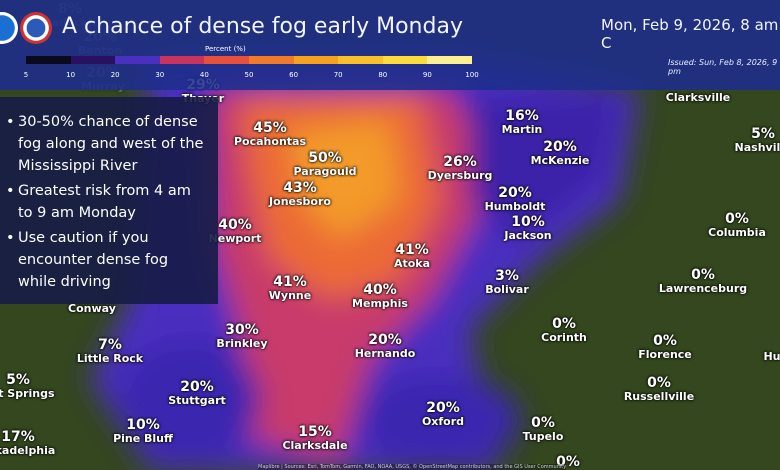  What do you see at coordinates (294, 75) in the screenshot?
I see `legend-tick: 60` at bounding box center [294, 75].